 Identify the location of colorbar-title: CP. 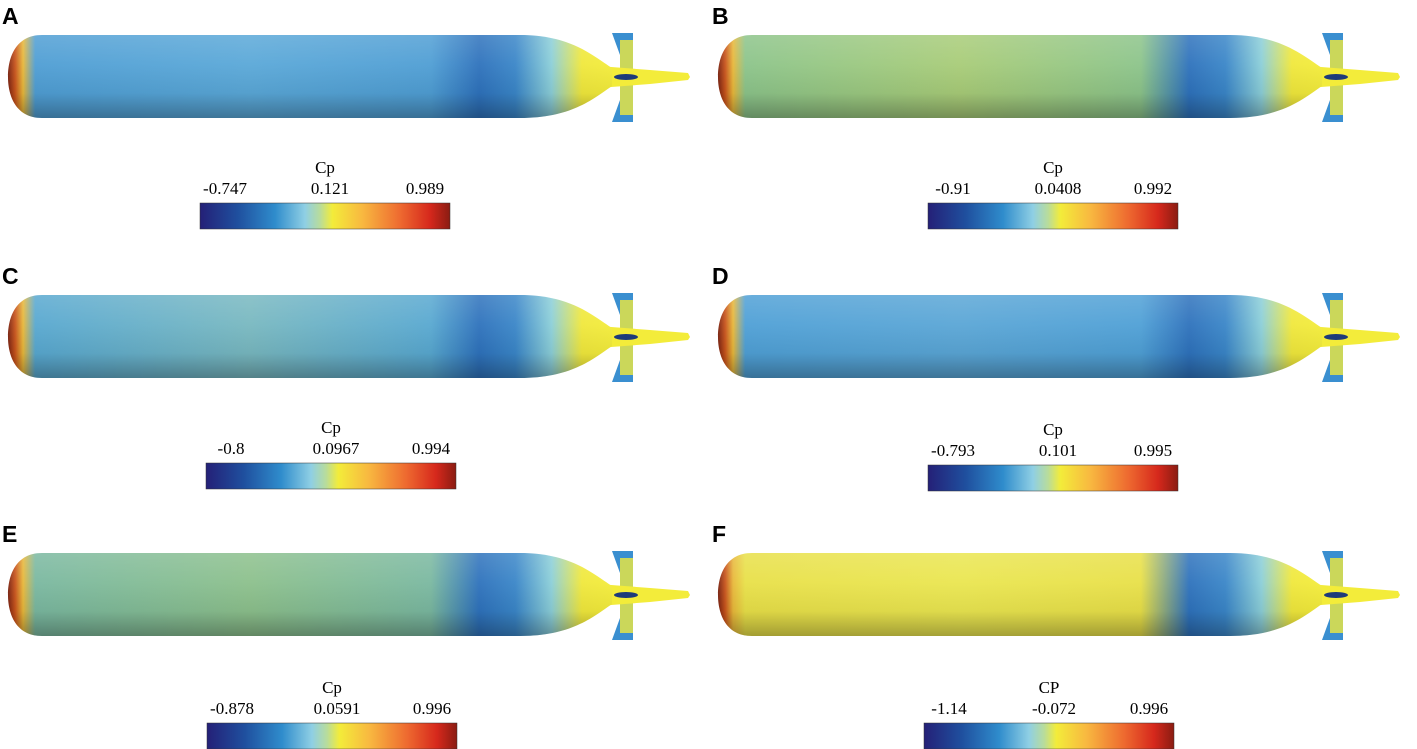
(1049, 687).